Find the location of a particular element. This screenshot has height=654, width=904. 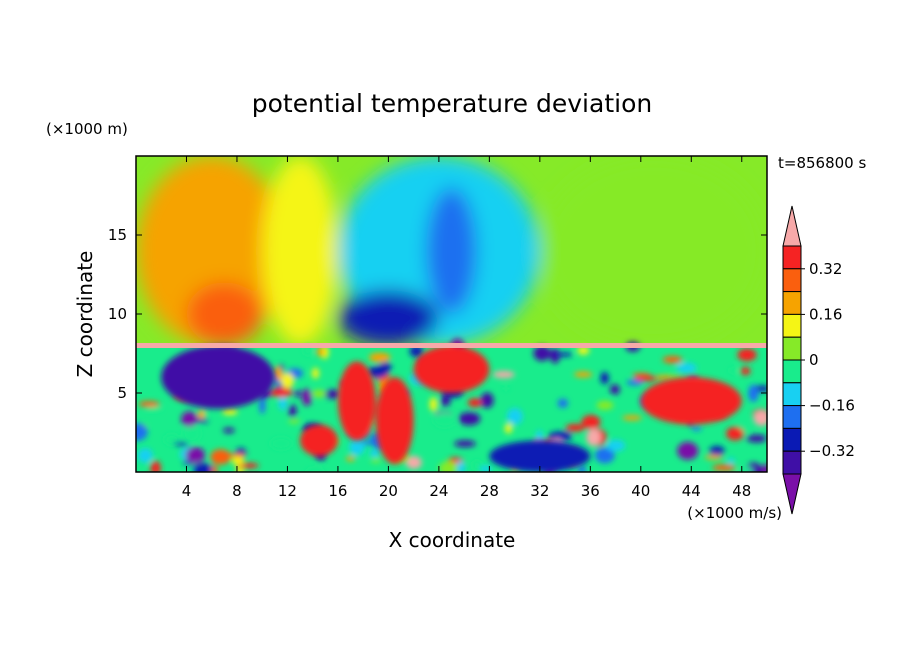

x-tick-label: 32 is located at coordinates (539, 491).